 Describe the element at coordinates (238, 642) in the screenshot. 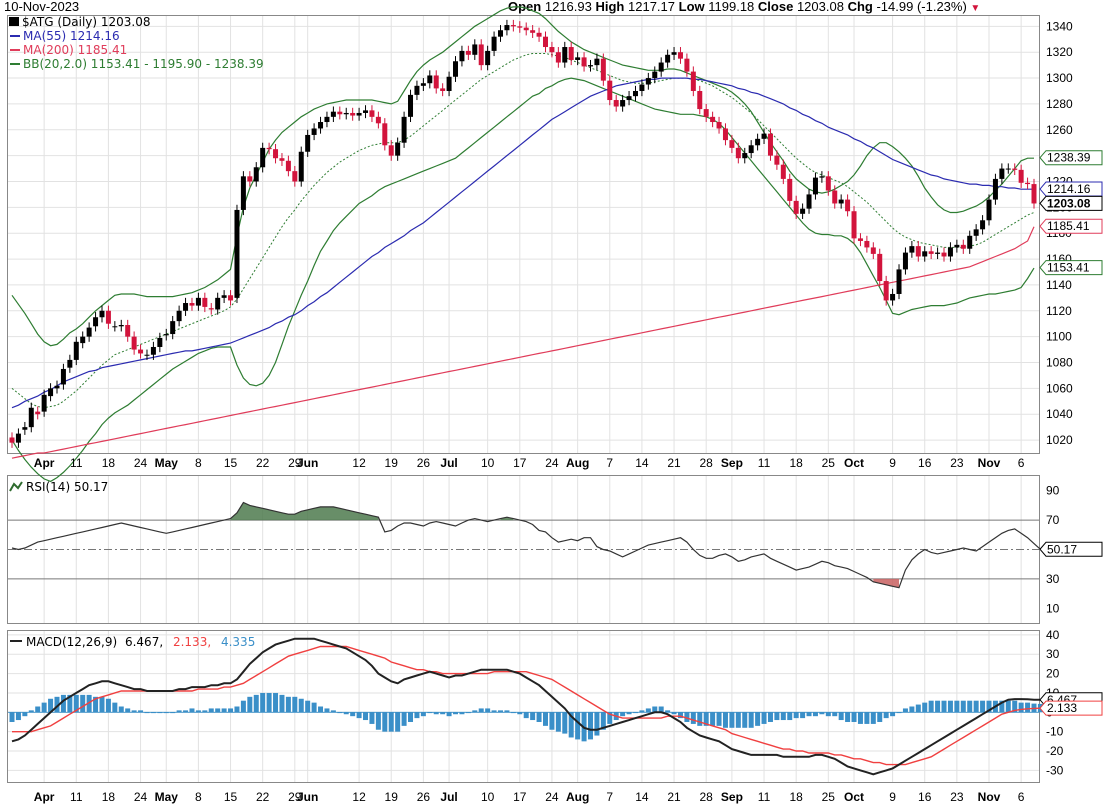

I see `macd-hist-label: 4.335` at that location.